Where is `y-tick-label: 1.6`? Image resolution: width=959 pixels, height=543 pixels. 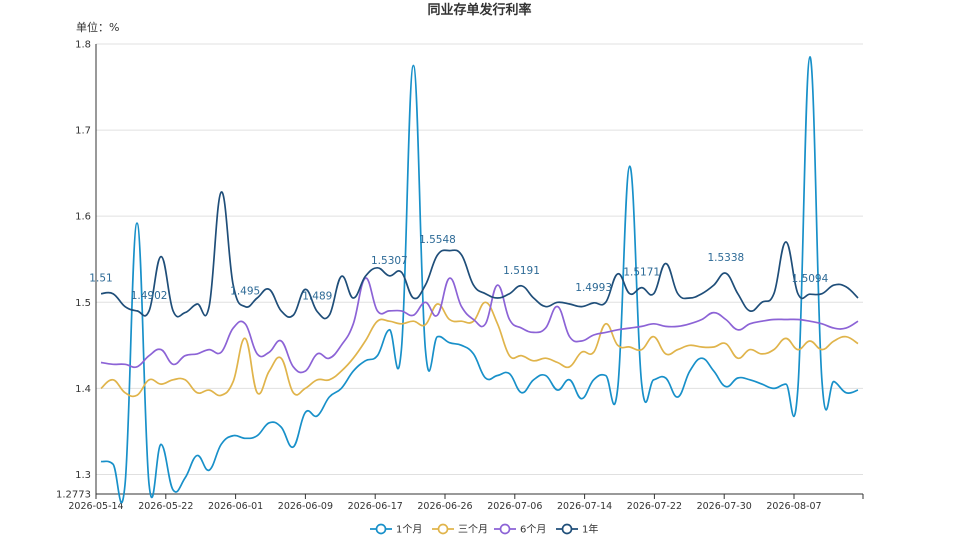
y-tick-label: 1.6 is located at coordinates (83, 217).